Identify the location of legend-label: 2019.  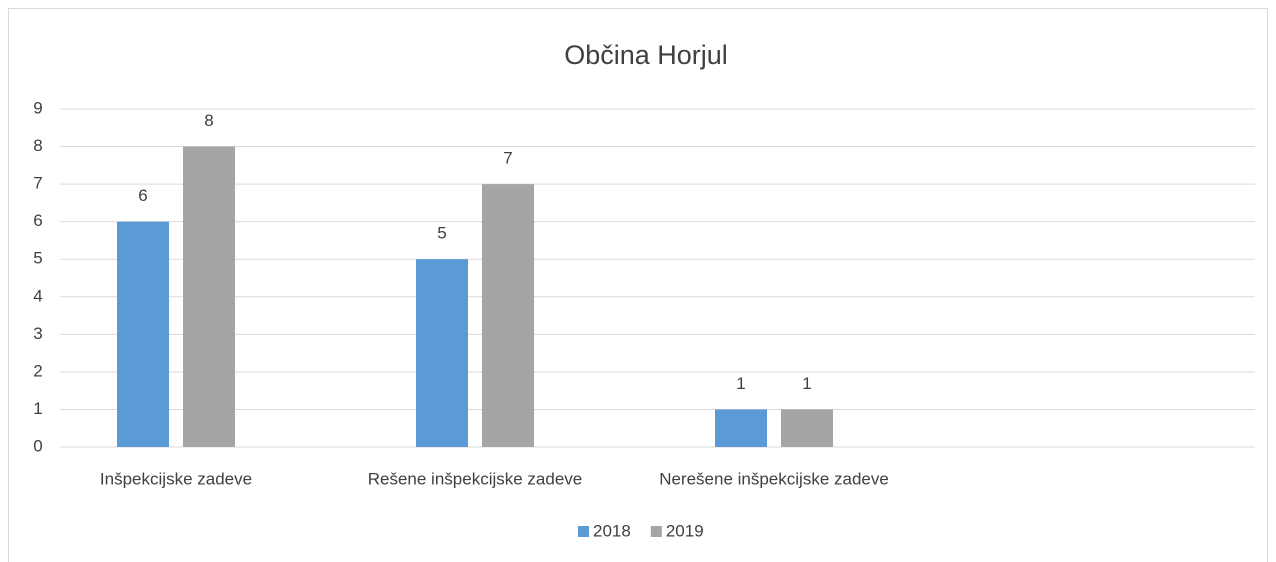
(685, 530).